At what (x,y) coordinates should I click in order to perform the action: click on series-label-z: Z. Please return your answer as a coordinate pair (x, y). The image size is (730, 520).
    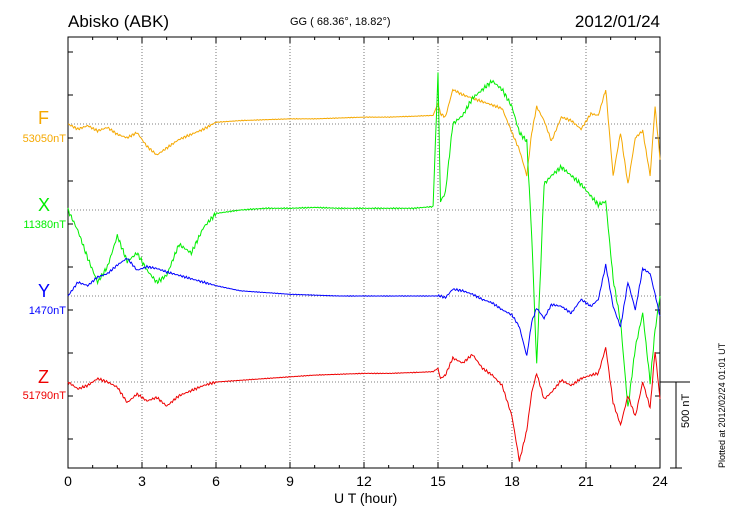
    Looking at the image, I should click on (43, 377).